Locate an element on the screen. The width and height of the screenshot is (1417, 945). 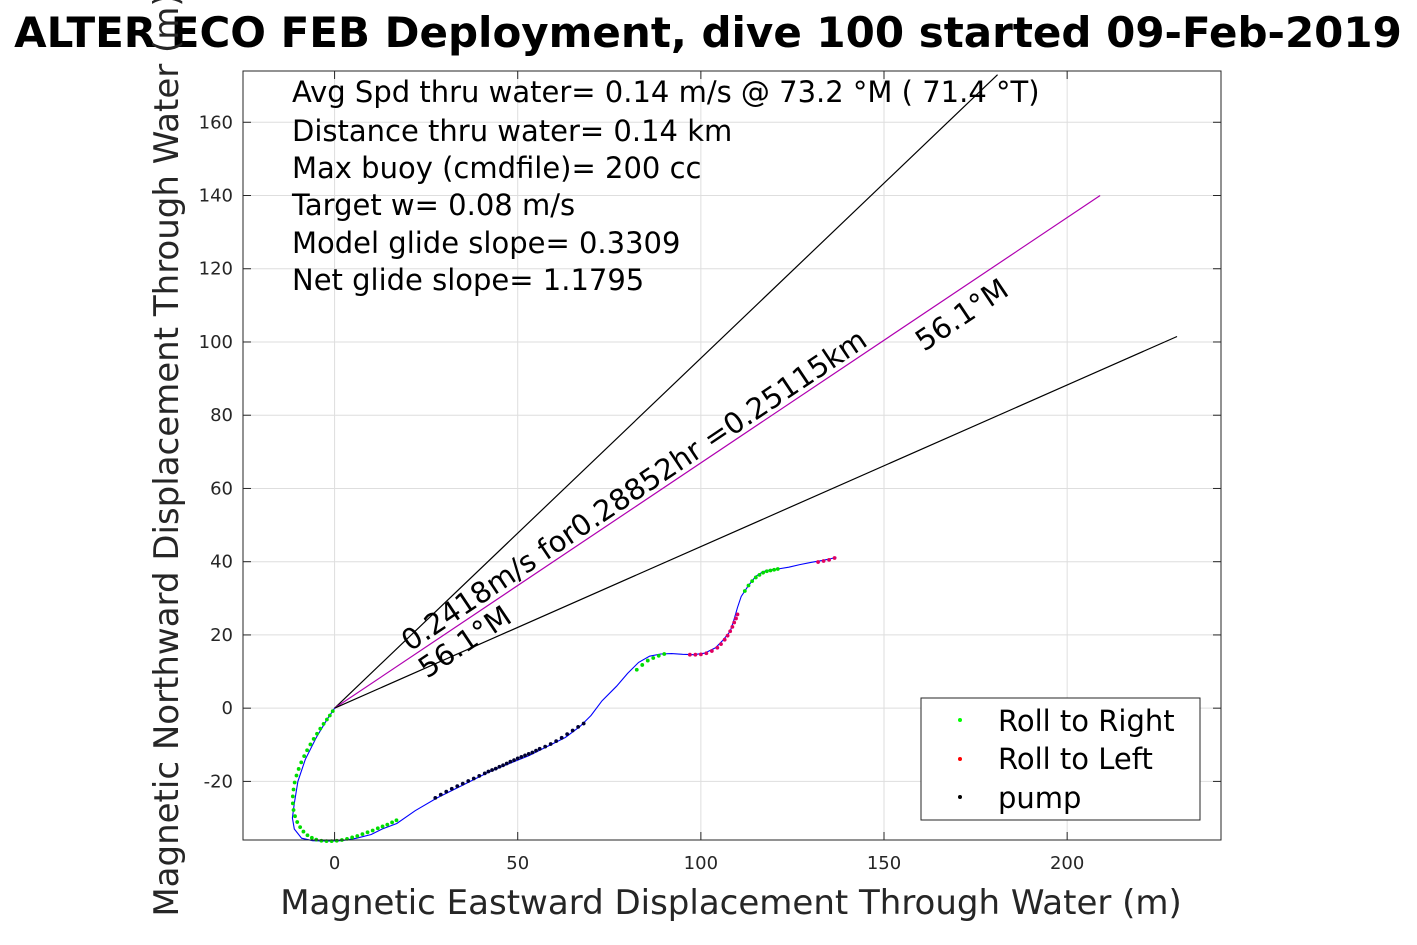
legend-label-roll-left: Roll to Left is located at coordinates (1075, 759).